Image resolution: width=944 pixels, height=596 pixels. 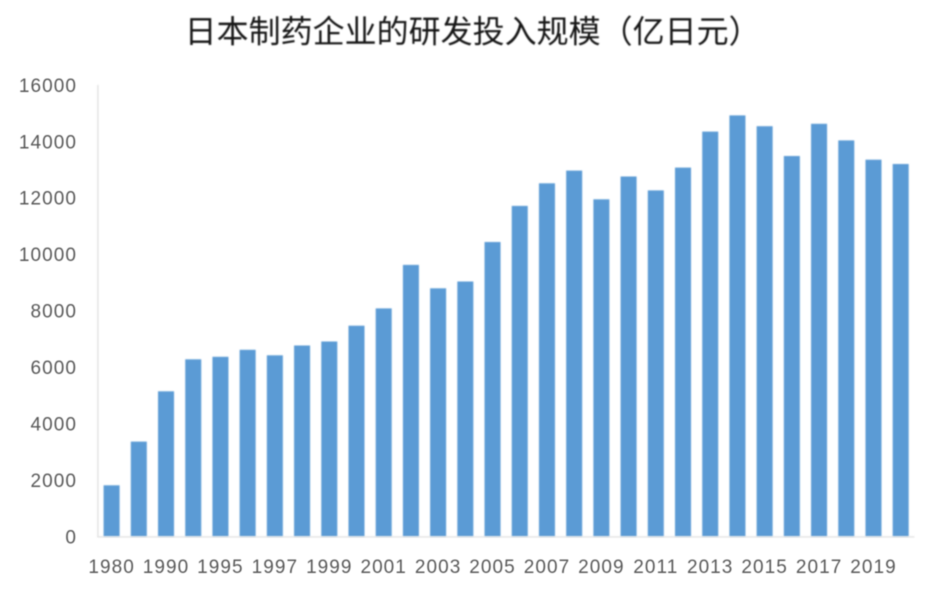 What do you see at coordinates (111, 567) in the screenshot?
I see `svg-text: 1980` at bounding box center [111, 567].